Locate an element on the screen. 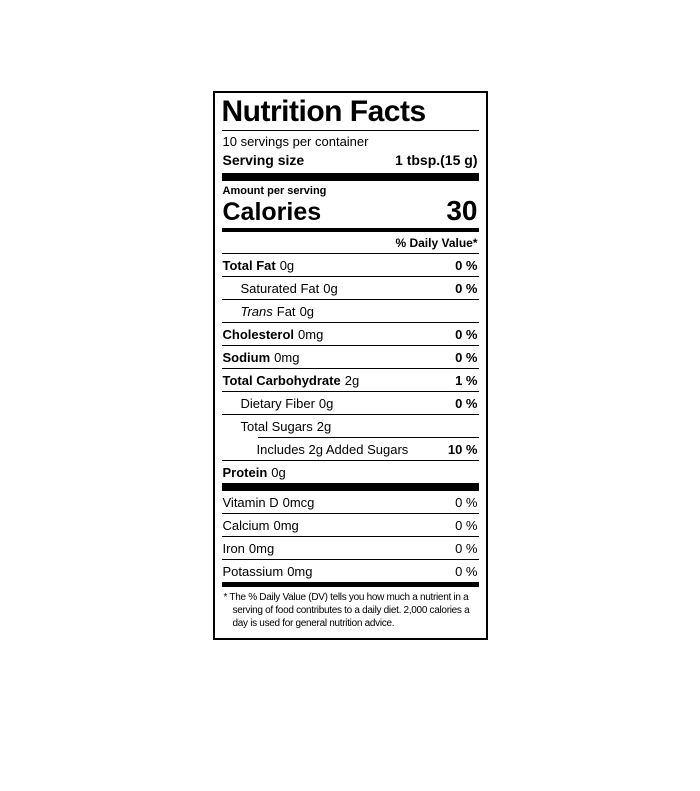 The width and height of the screenshot is (700, 791). daily-value-header: % Daily Value* is located at coordinates (350, 243).